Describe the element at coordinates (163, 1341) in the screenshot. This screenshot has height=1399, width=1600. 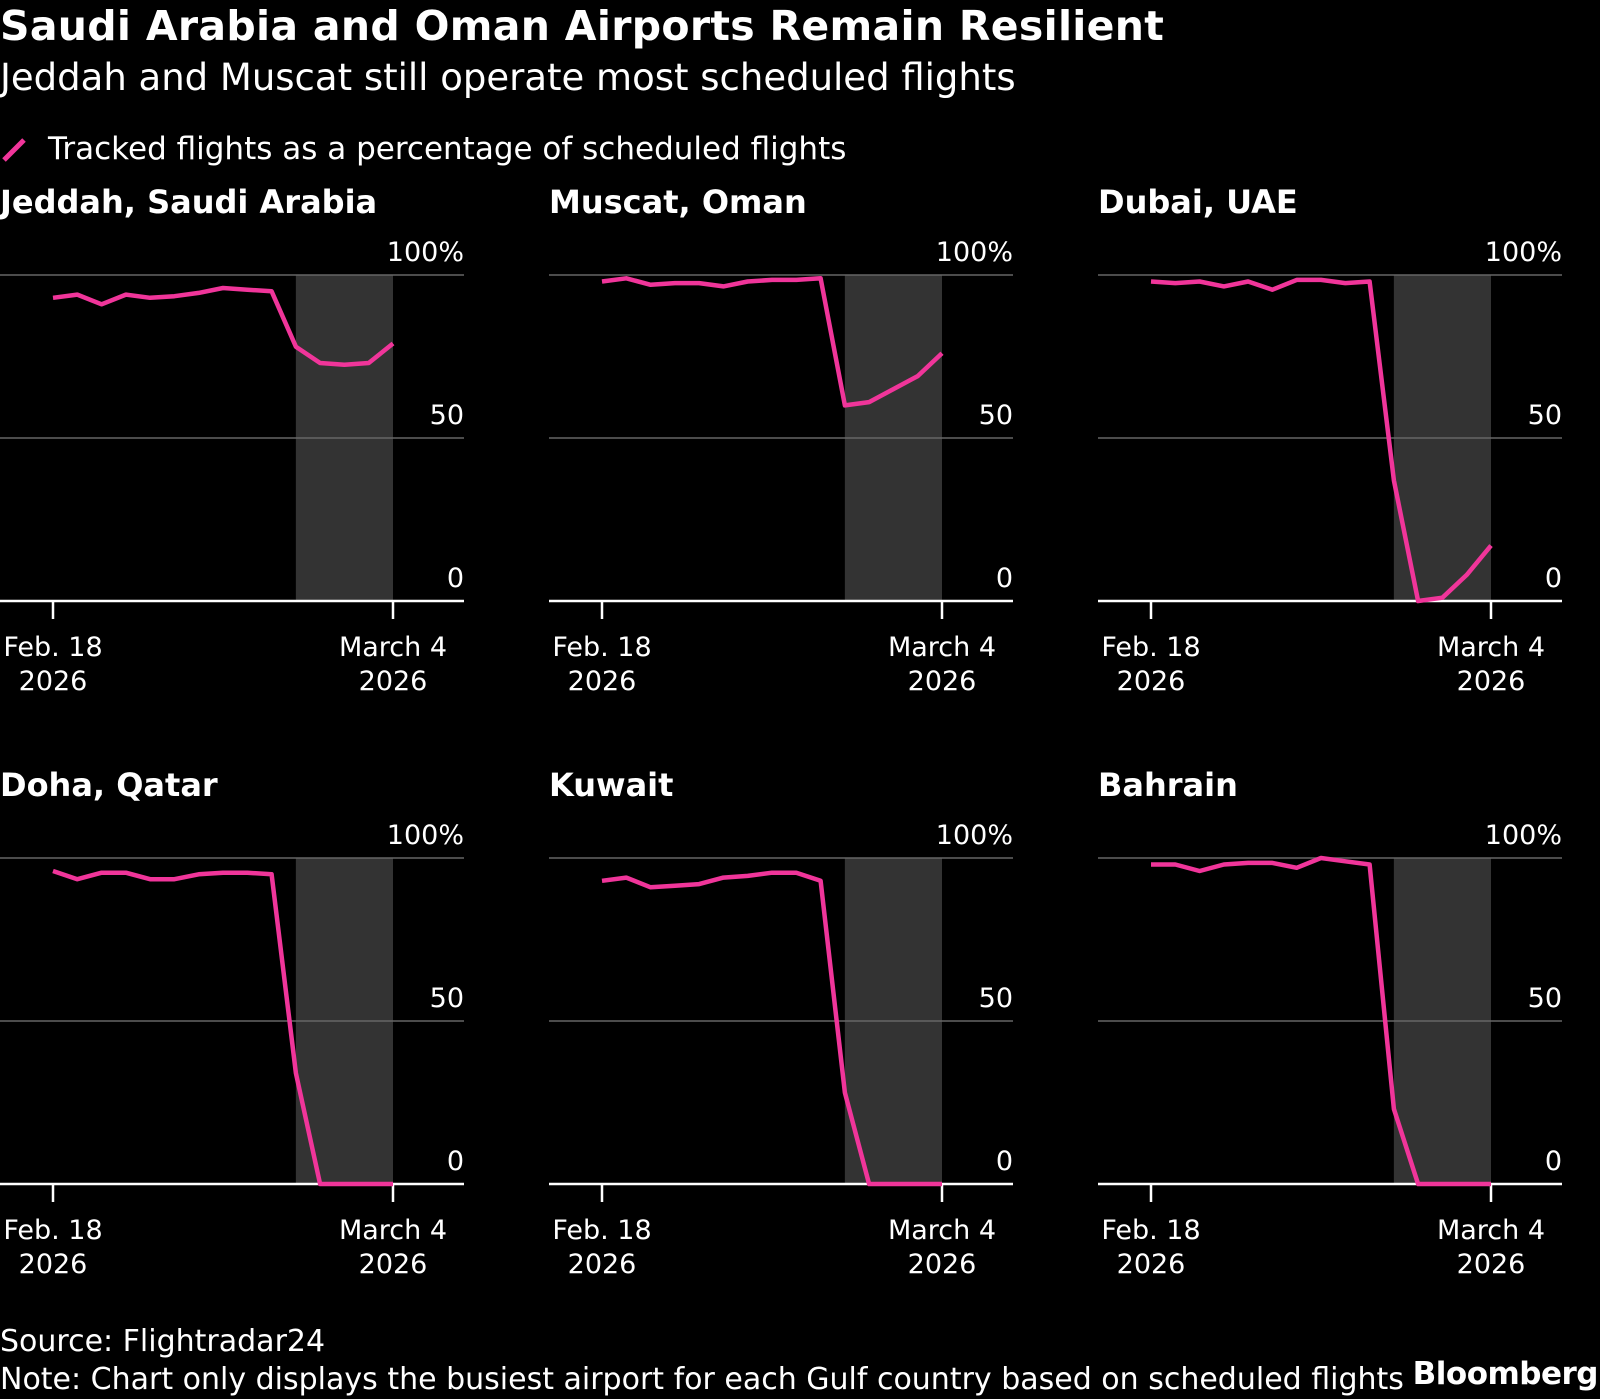
I see `source-note: Source: Flightradar24` at that location.